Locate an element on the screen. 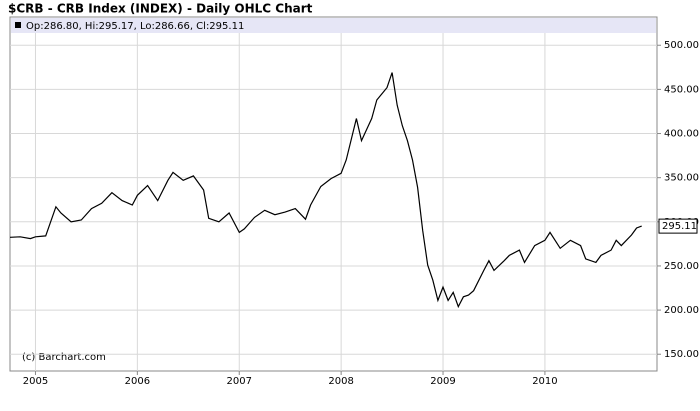  y-tick-label: 250.00 is located at coordinates (681, 266).